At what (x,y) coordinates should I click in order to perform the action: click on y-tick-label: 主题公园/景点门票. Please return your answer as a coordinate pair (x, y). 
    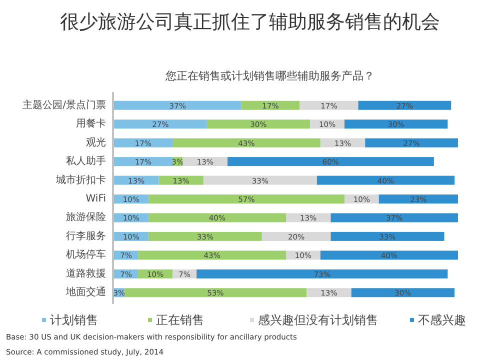
    Looking at the image, I should click on (64, 104).